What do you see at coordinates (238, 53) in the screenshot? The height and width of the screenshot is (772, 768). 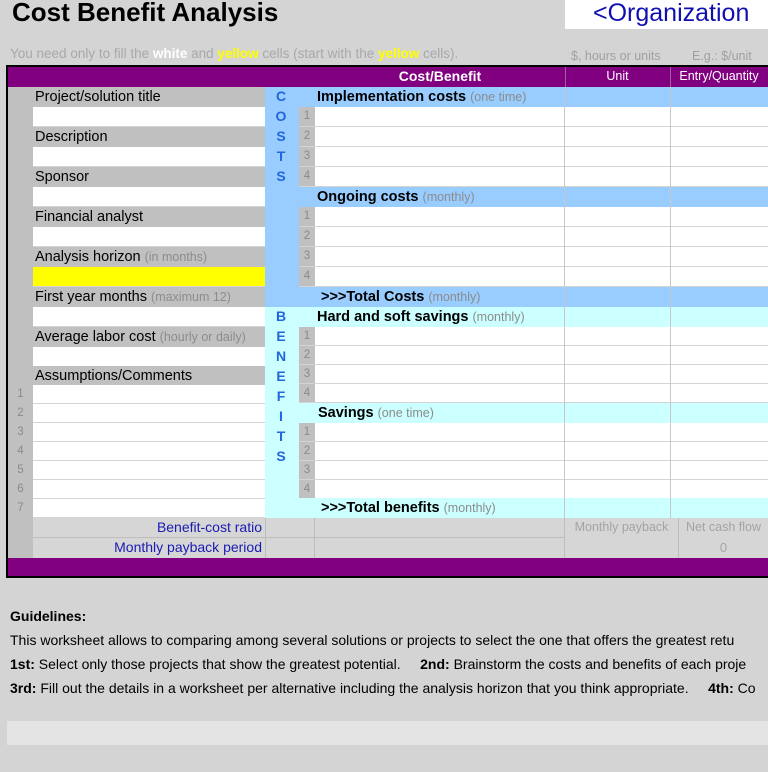 I see `hint-yellow-word: yellow` at bounding box center [238, 53].